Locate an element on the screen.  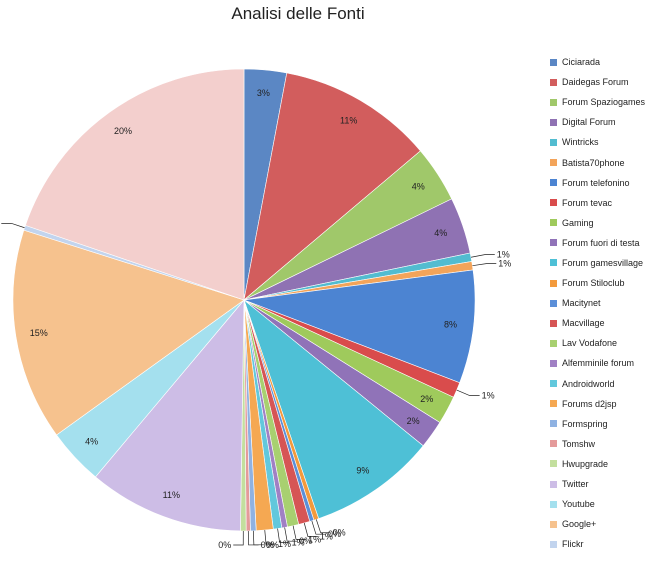
slice-value-label: 3% is located at coordinates (263, 93).